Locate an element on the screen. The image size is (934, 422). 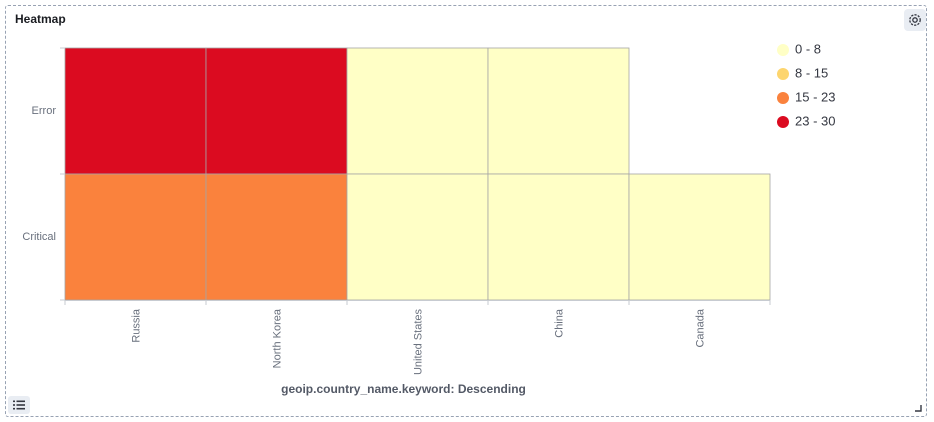
x-tick-label-russia: Russia is located at coordinates (136, 325).